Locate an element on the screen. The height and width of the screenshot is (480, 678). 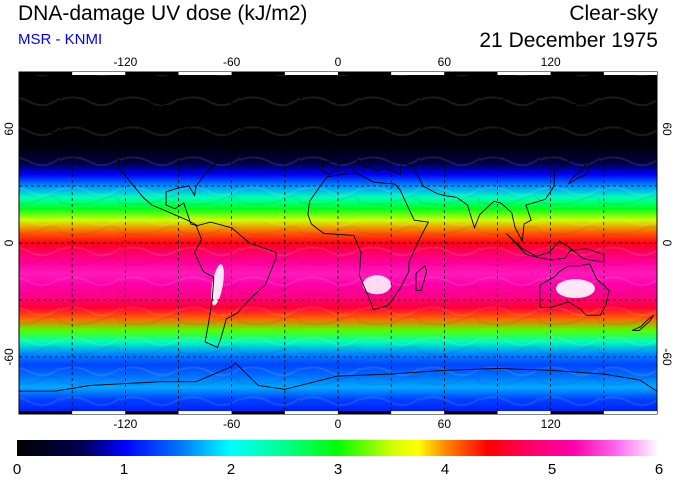
lat-tick-label-right: -60 is located at coordinates (667, 357).